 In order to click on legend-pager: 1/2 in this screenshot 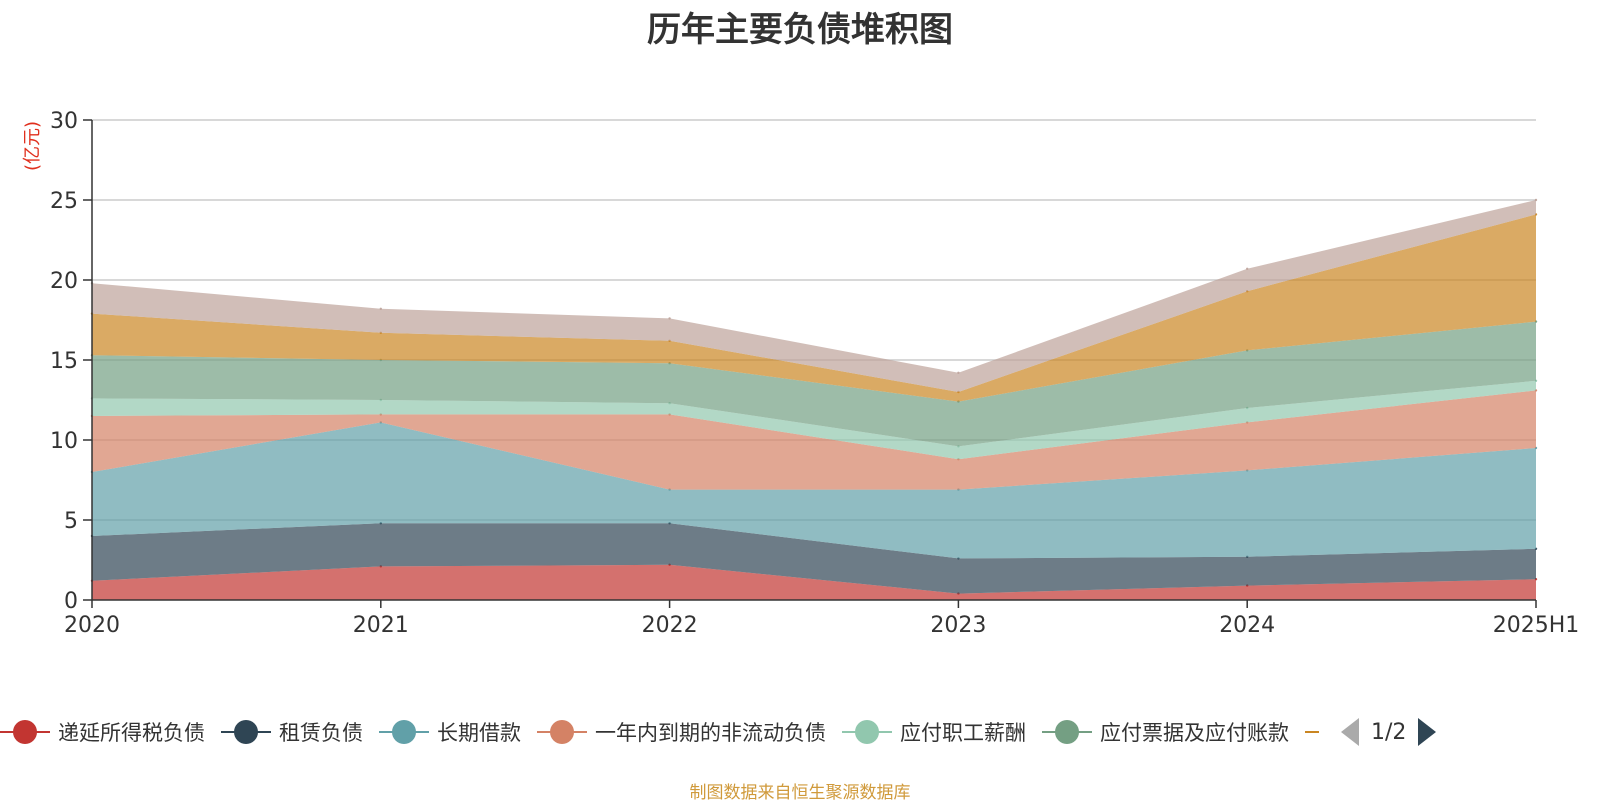, I will do `click(1389, 732)`.